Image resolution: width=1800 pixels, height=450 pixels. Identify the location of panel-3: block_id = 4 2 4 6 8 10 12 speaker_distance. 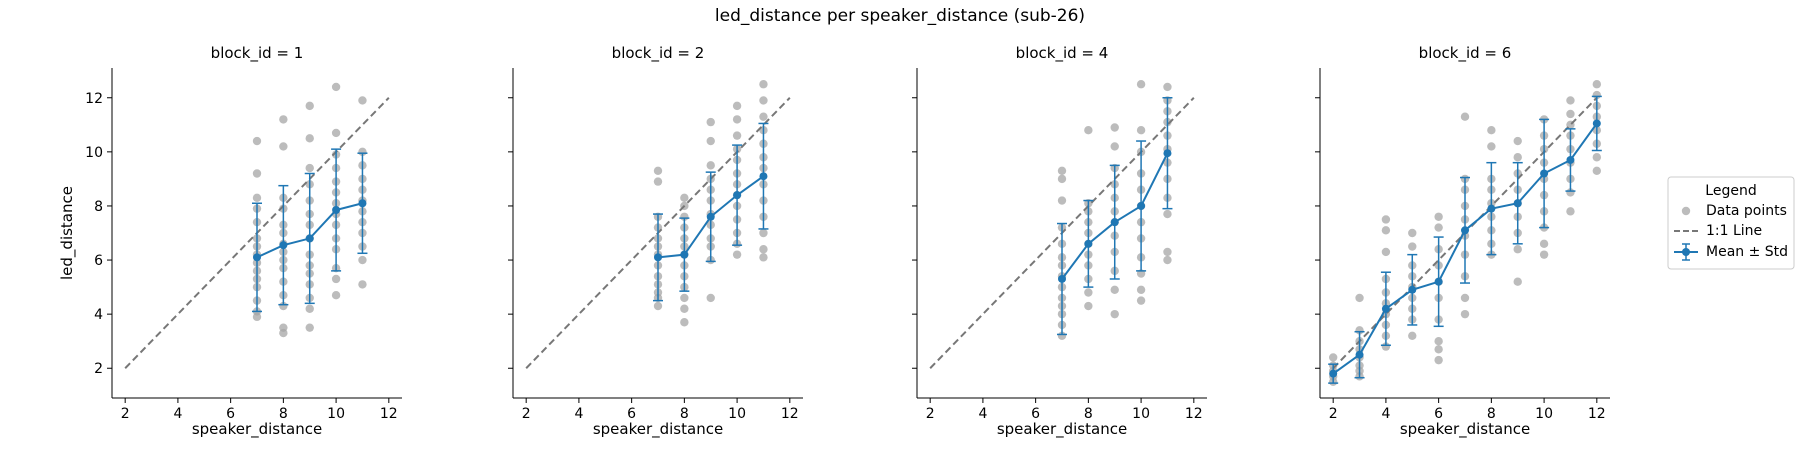
(1059, 241).